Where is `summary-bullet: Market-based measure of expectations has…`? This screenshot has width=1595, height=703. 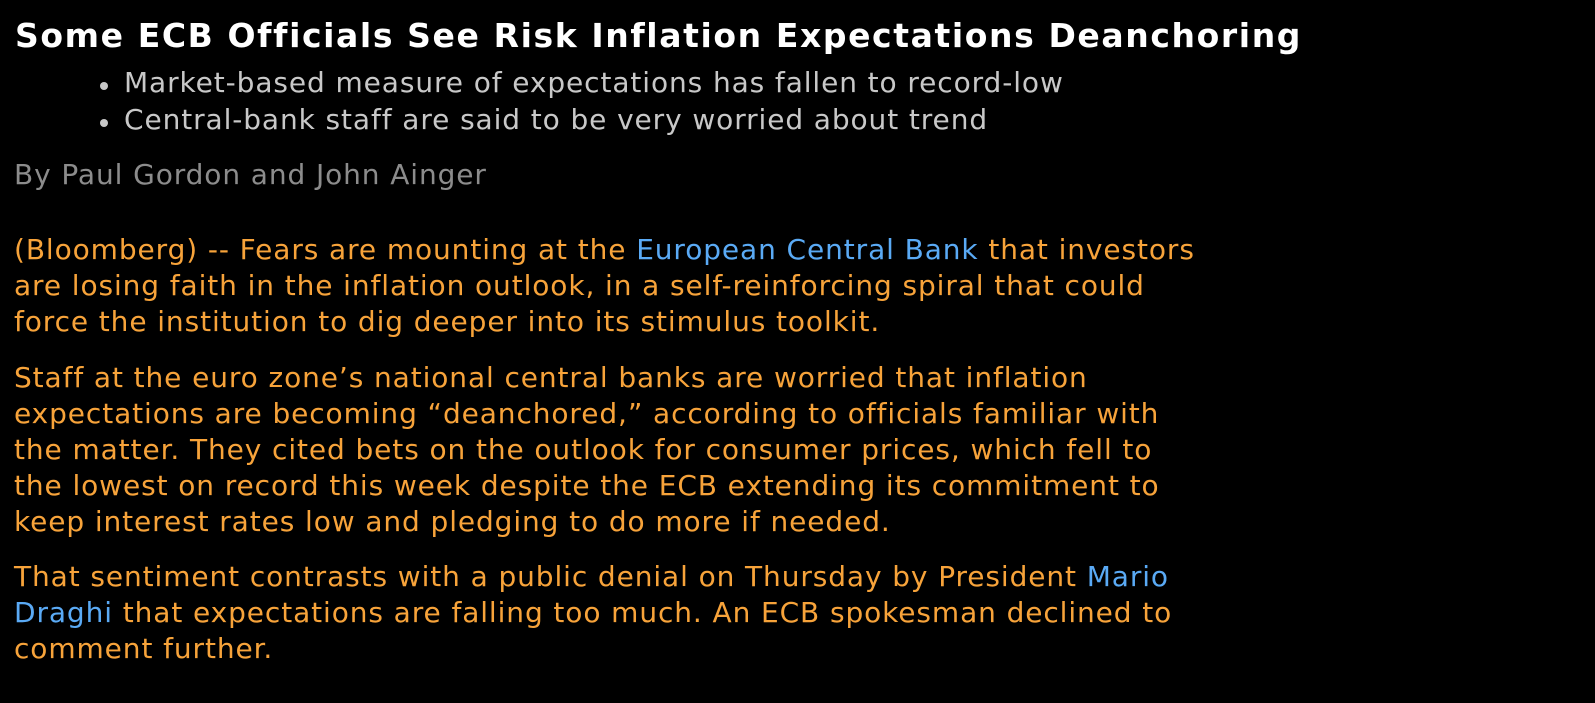
summary-bullet: Market-based measure of expectations has… is located at coordinates (580, 82).